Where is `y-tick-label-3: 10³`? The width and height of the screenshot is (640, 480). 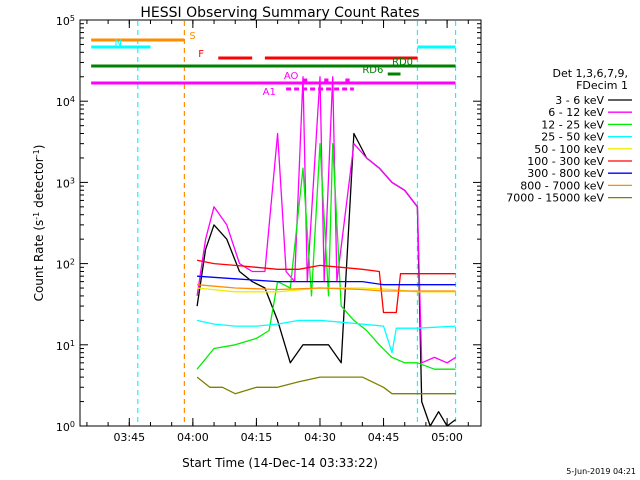
y-tick-label-3: 10³ is located at coordinates (65, 183).